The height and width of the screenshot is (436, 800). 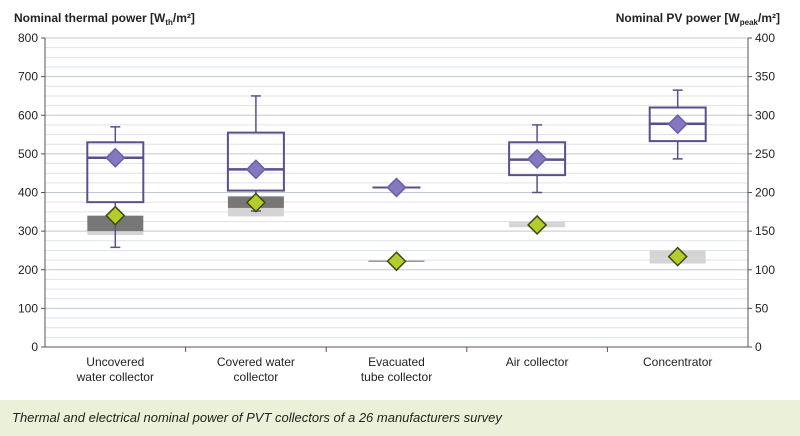 I want to click on left-tick-label: 300, so click(x=28, y=231).